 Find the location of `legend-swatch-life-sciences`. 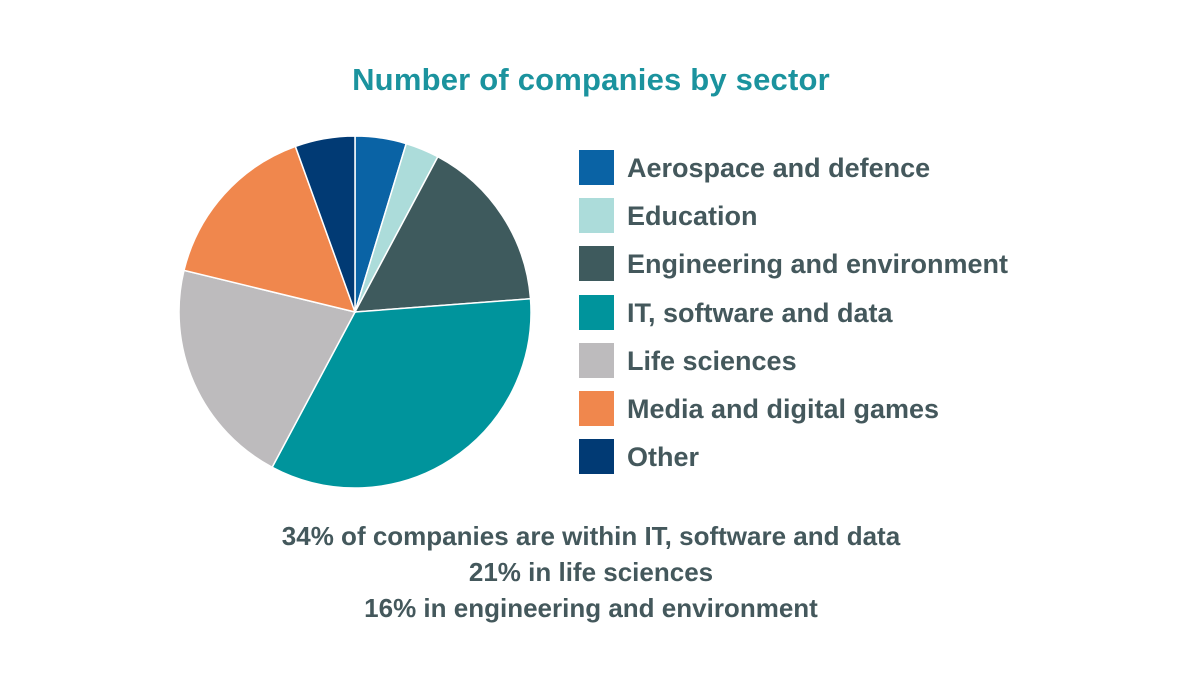

legend-swatch-life-sciences is located at coordinates (596, 360).